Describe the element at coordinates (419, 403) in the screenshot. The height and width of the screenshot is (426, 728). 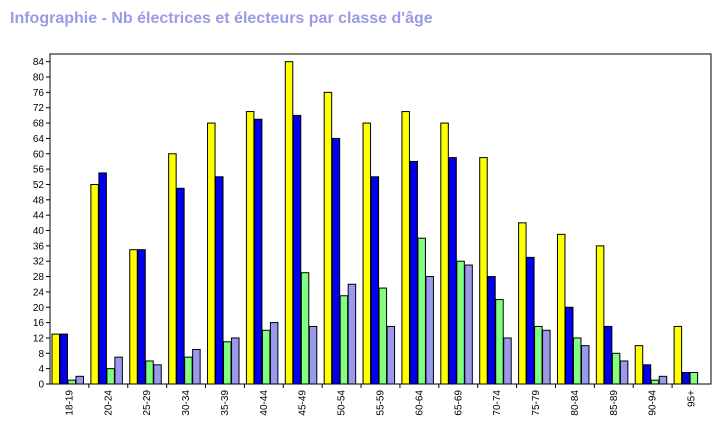
I see `x-tick-label: 60-64` at that location.